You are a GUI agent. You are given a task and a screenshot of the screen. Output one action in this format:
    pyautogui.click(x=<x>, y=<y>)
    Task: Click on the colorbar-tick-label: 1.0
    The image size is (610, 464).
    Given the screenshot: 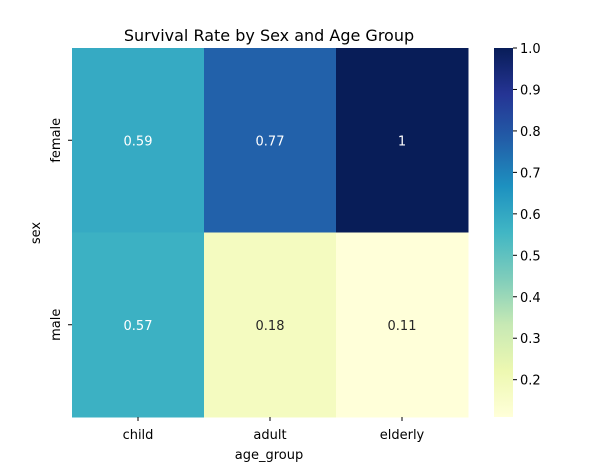 What is the action you would take?
    pyautogui.click(x=530, y=49)
    